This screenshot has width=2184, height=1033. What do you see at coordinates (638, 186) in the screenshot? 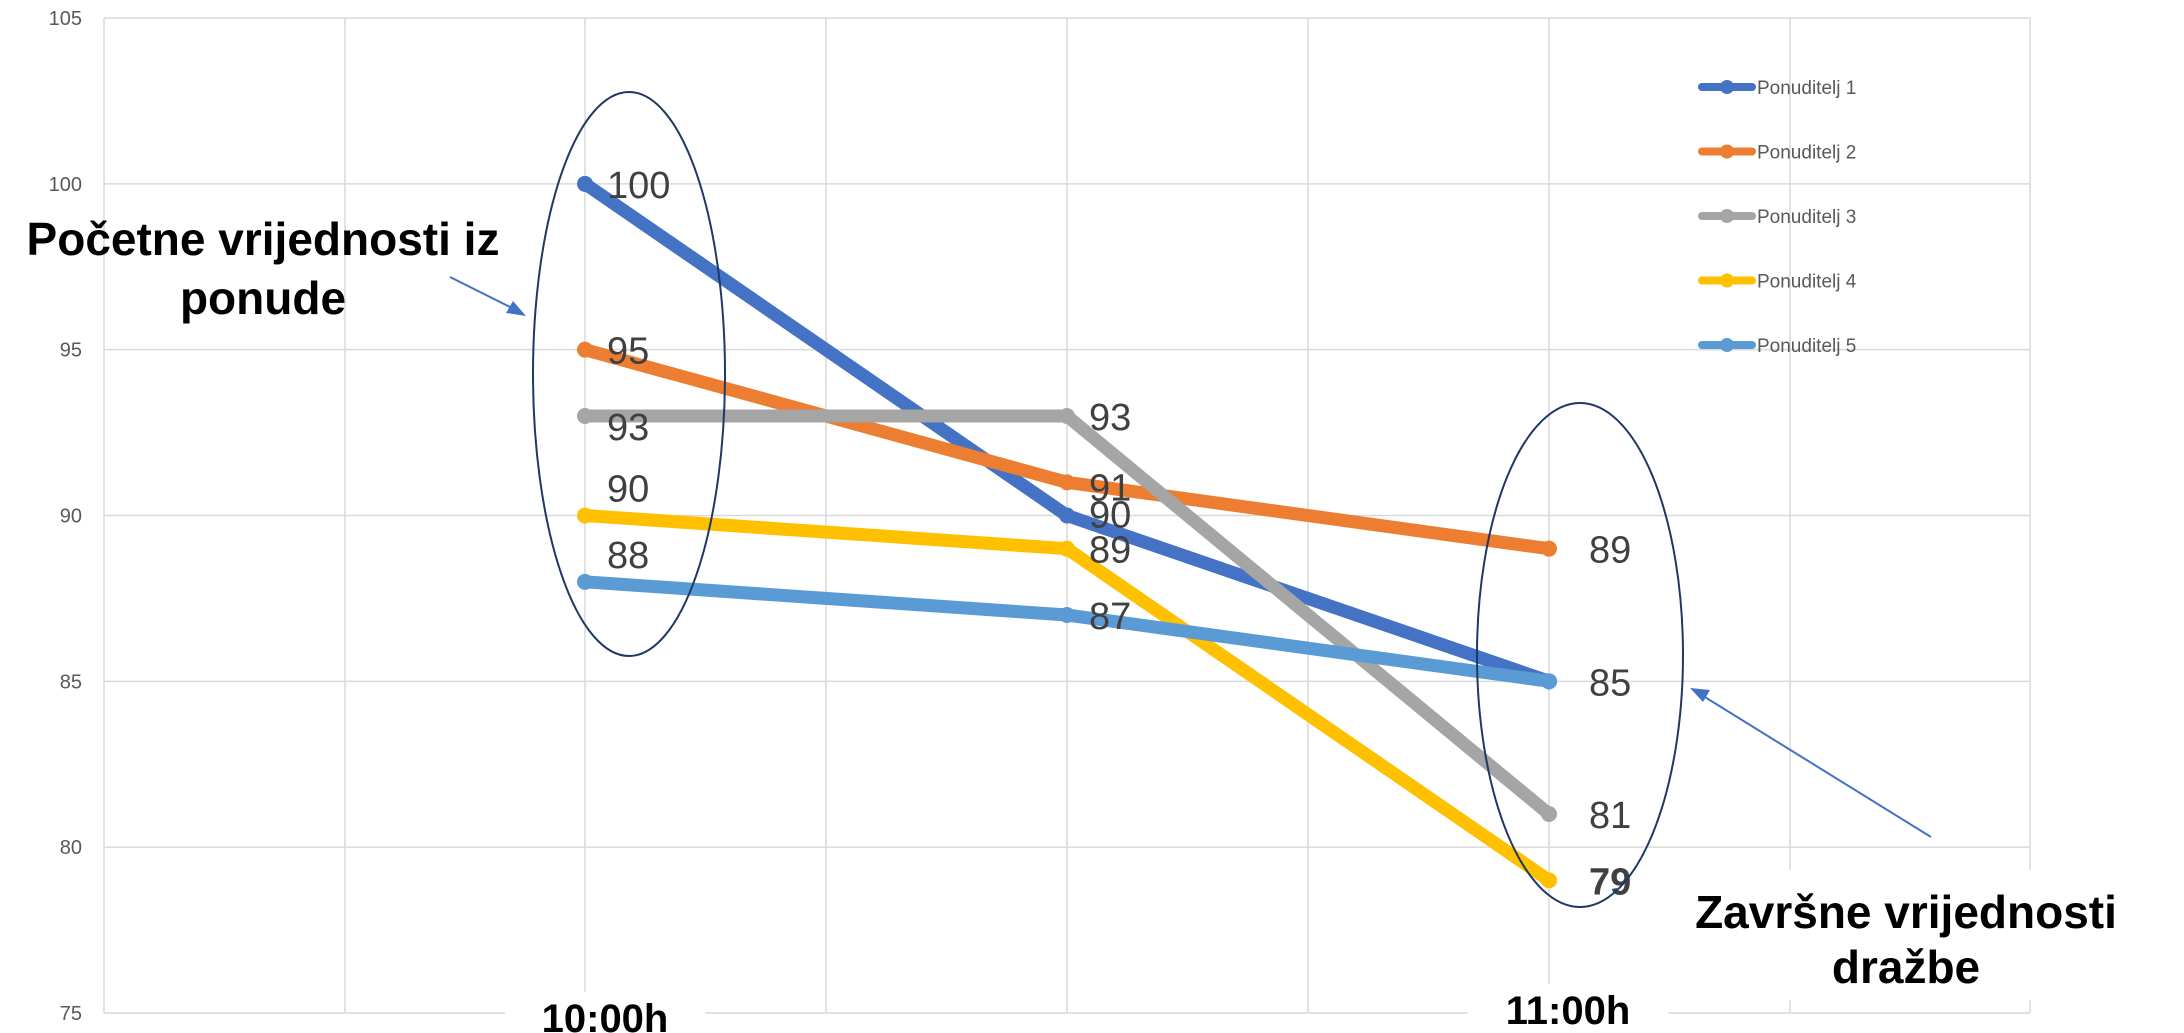
I see `data-label: 100` at bounding box center [638, 186].